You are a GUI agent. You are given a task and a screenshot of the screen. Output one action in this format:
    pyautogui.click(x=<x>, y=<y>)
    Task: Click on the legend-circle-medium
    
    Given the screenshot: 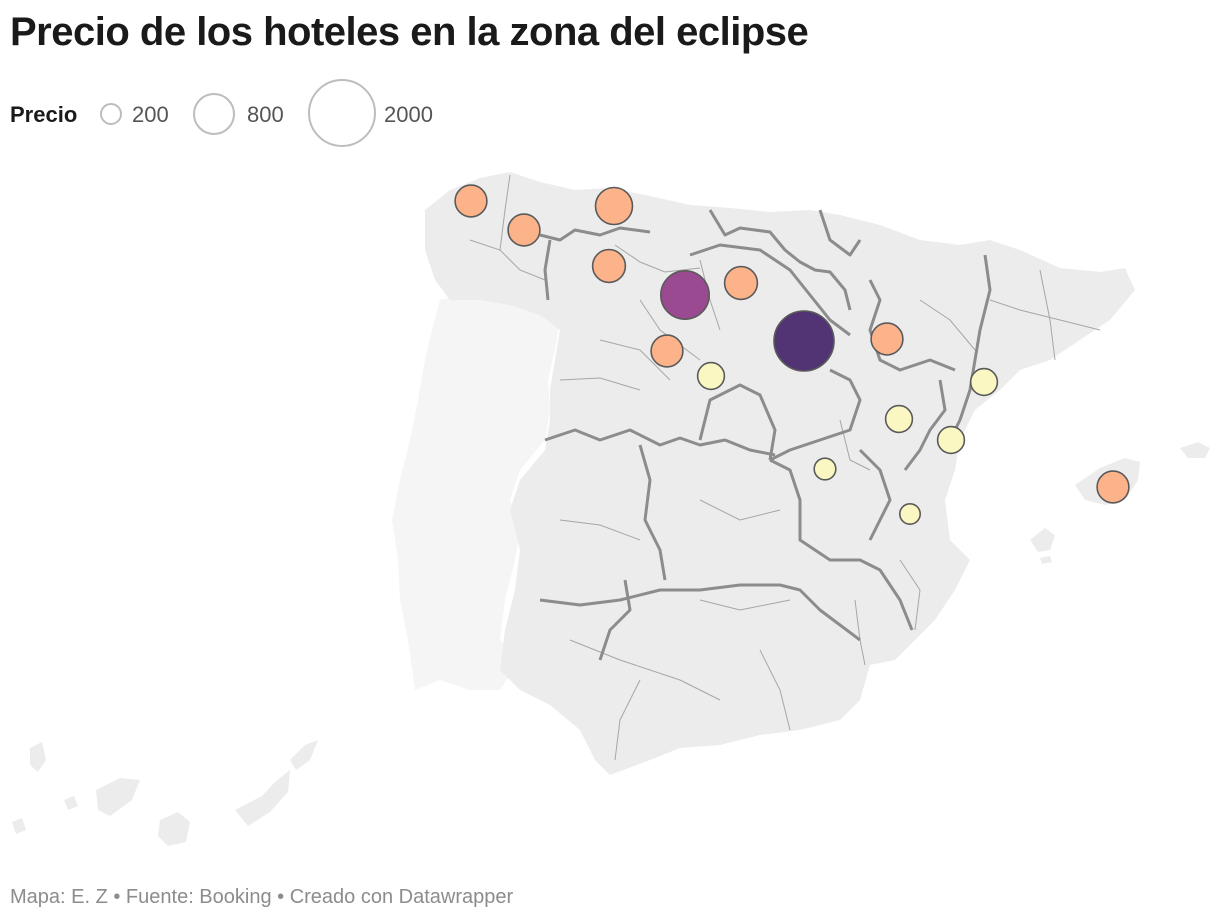 What is the action you would take?
    pyautogui.click(x=214, y=114)
    